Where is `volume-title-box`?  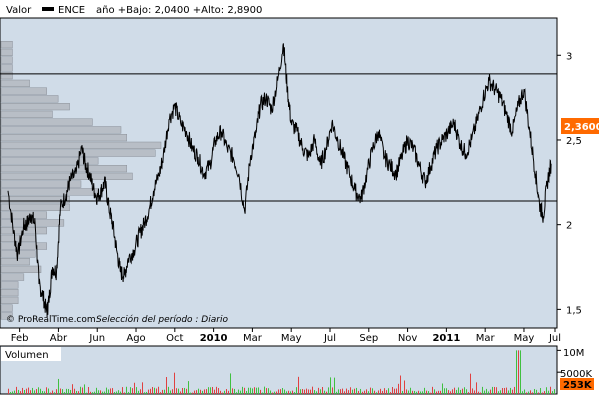
volume-title-box is located at coordinates (31, 354).